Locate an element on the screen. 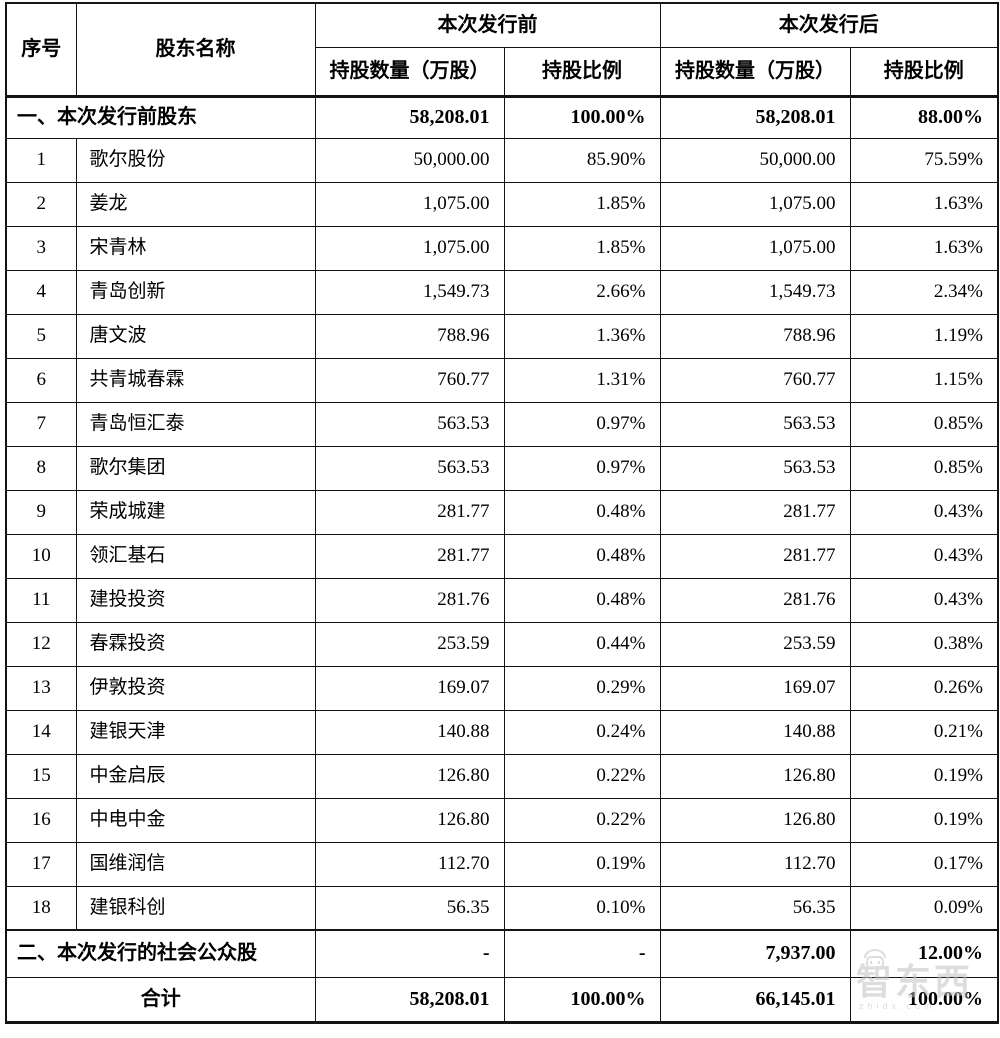 The width and height of the screenshot is (1000, 1038). qty-before-cell: 140.88 is located at coordinates (409, 732).